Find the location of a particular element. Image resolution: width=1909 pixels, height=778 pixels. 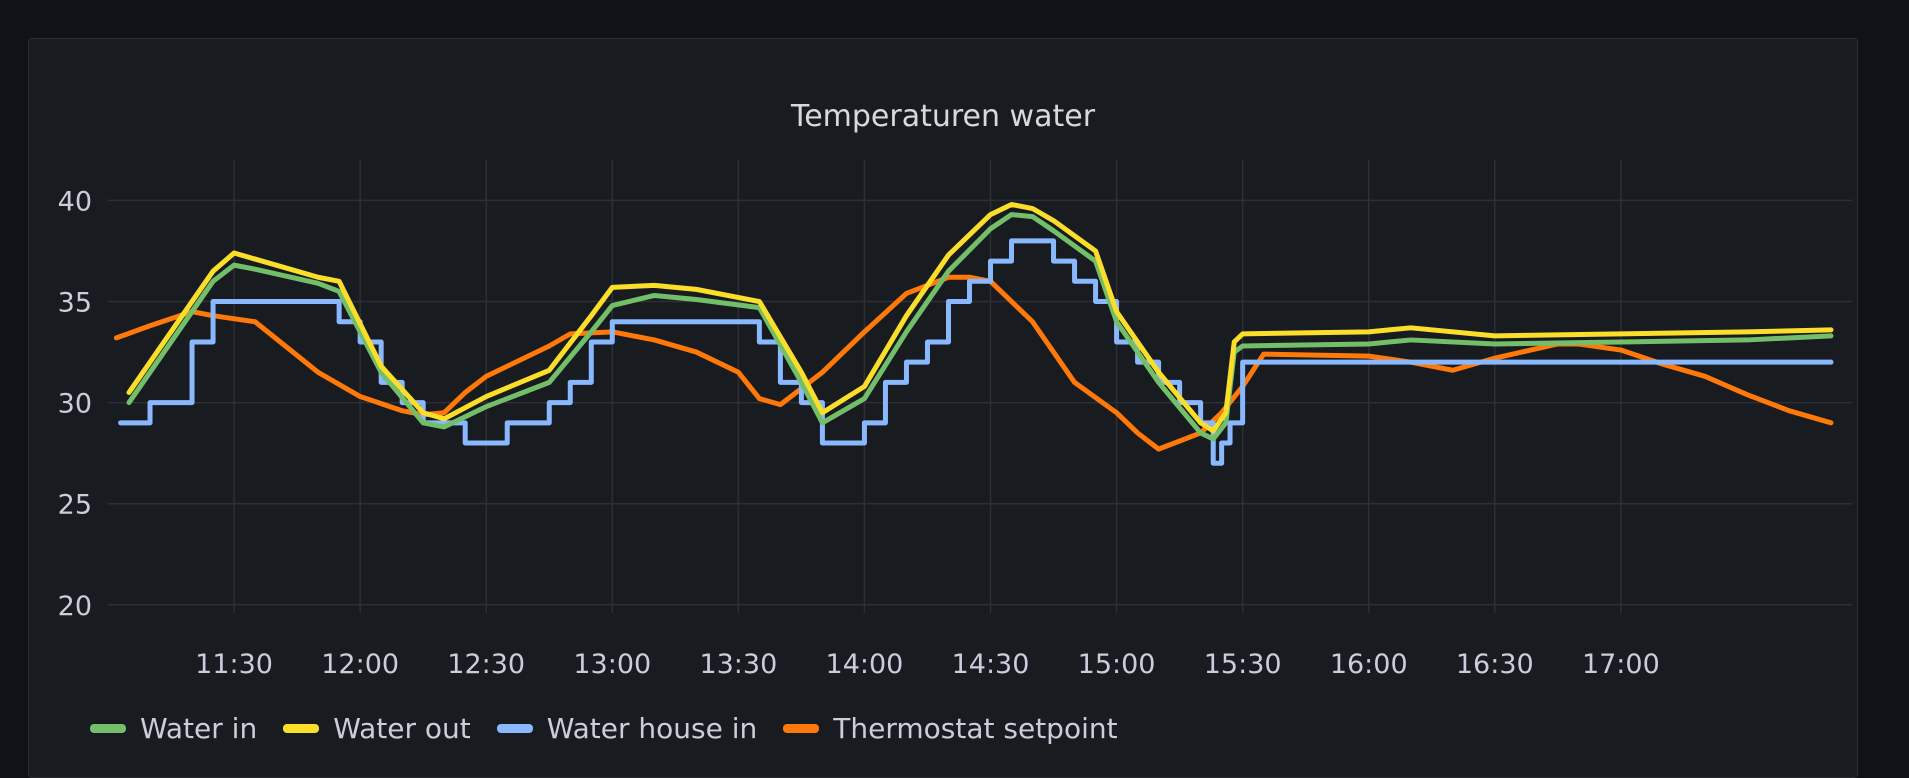

x-tick-label: 13:30 is located at coordinates (738, 664).